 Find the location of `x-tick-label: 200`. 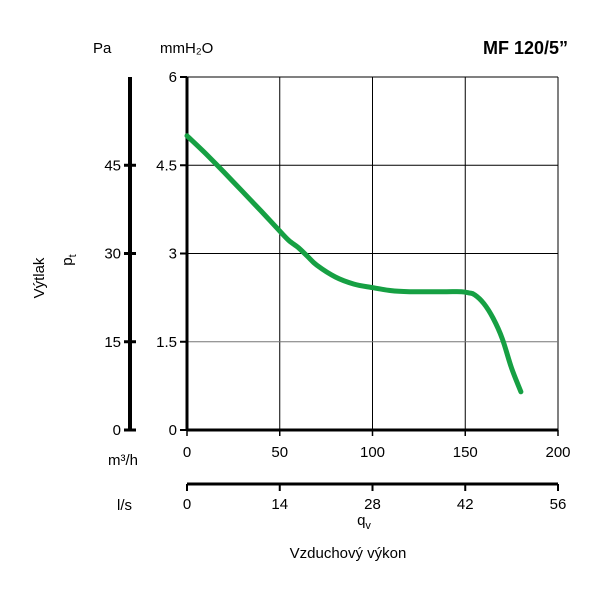

x-tick-label: 200 is located at coordinates (557, 452).